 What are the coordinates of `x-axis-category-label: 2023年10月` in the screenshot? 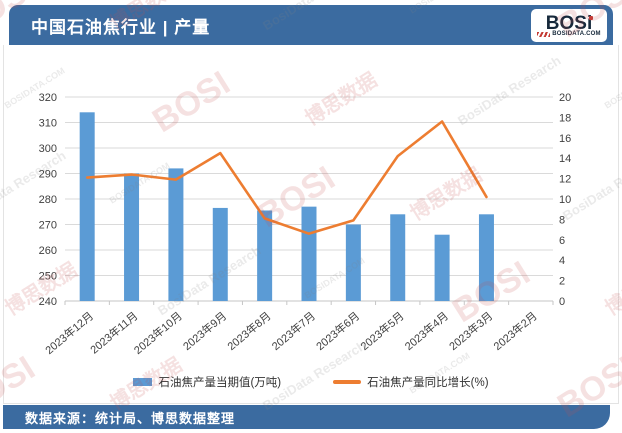 It's located at (158, 333).